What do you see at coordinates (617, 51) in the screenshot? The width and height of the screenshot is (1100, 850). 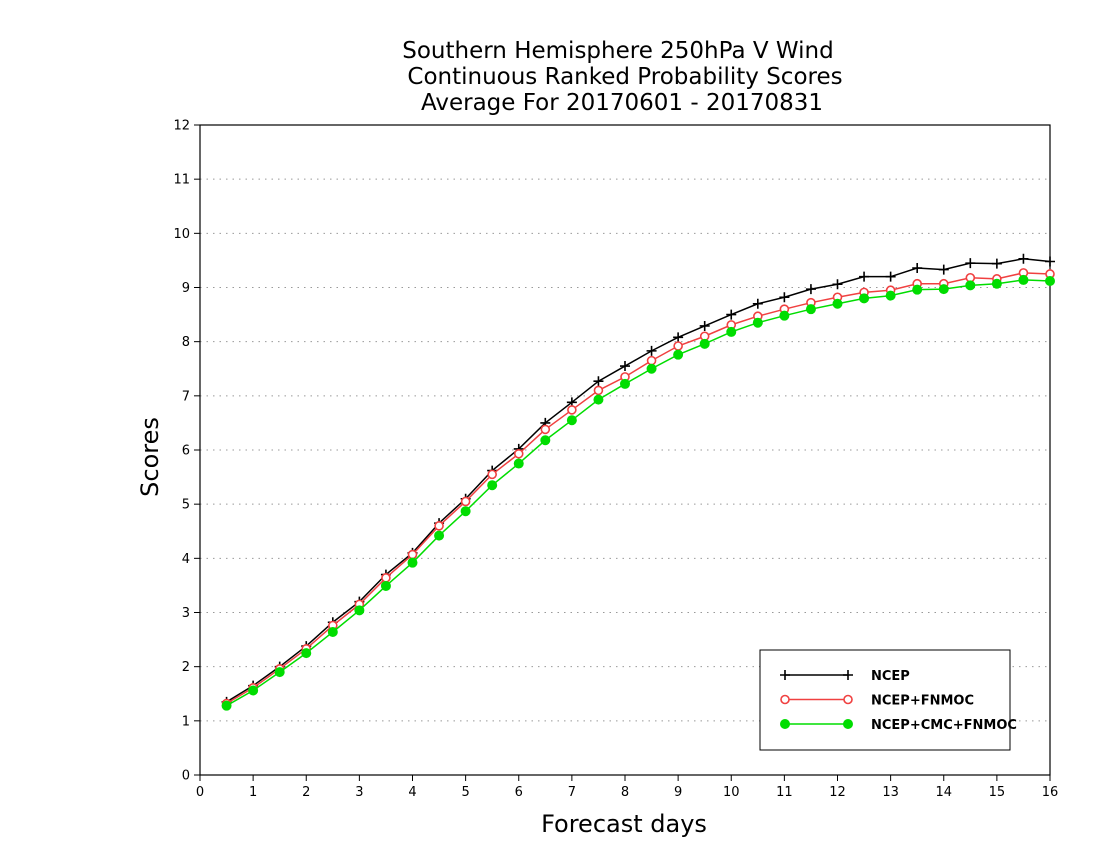 I see `title-line-1: Southern Hemisphere 250hPa V Wind` at bounding box center [617, 51].